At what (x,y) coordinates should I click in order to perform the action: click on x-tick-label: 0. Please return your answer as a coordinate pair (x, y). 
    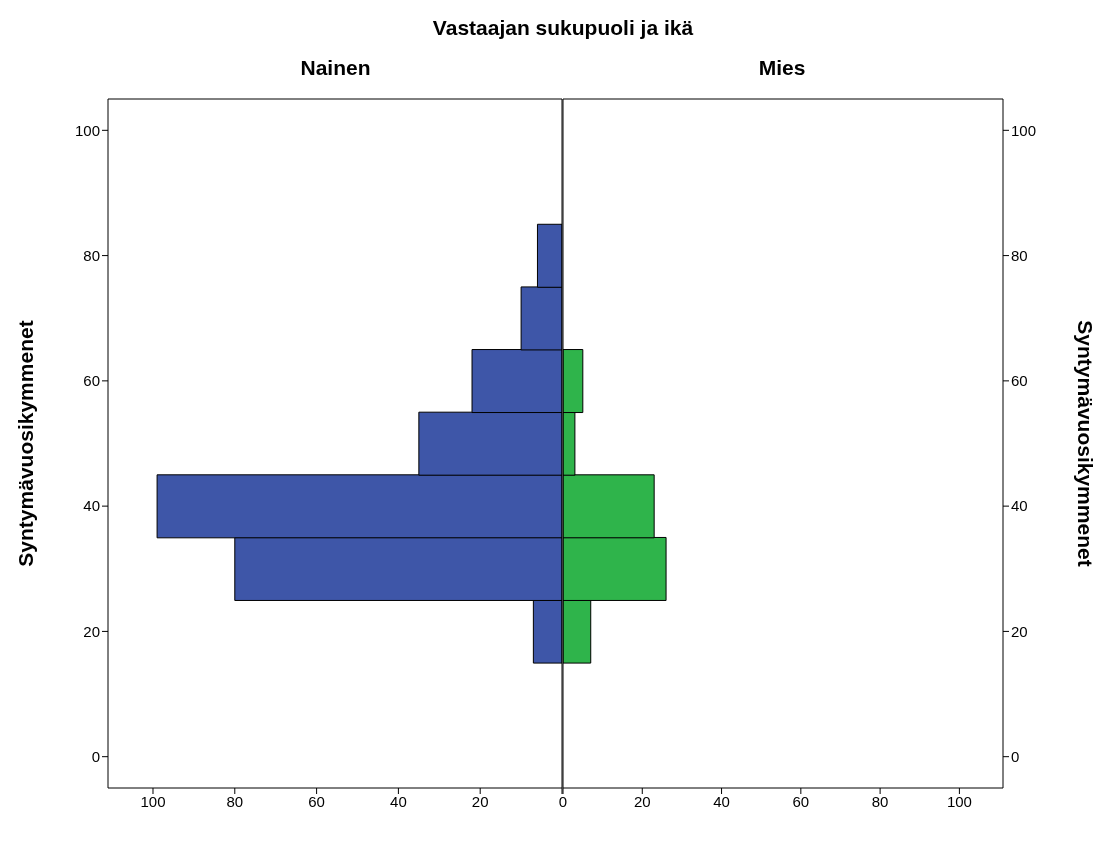
    Looking at the image, I should click on (563, 801).